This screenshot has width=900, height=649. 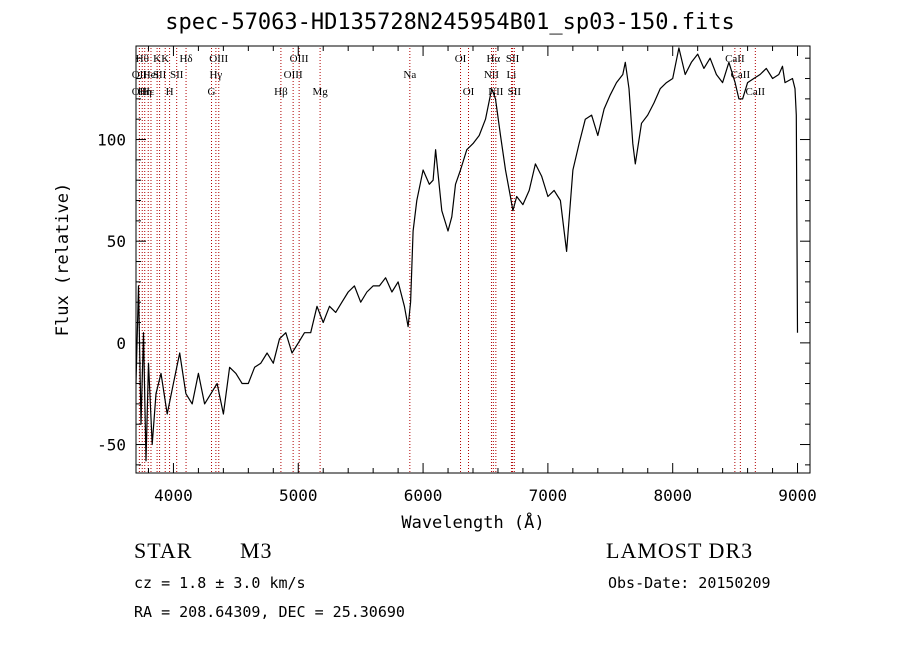 I want to click on spectral-line-label: Hδ, so click(x=185, y=59).